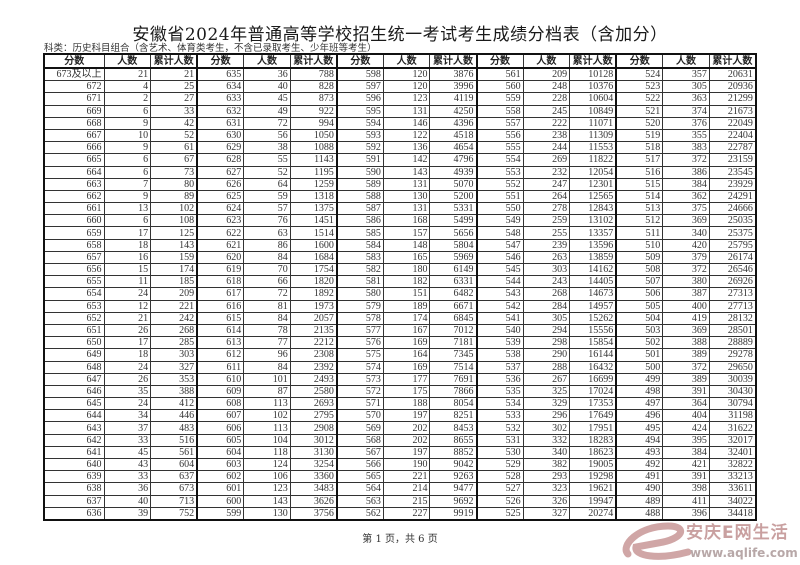 The height and width of the screenshot is (565, 800). Describe the element at coordinates (174, 501) in the screenshot. I see `cumulative-cell: 713` at that location.